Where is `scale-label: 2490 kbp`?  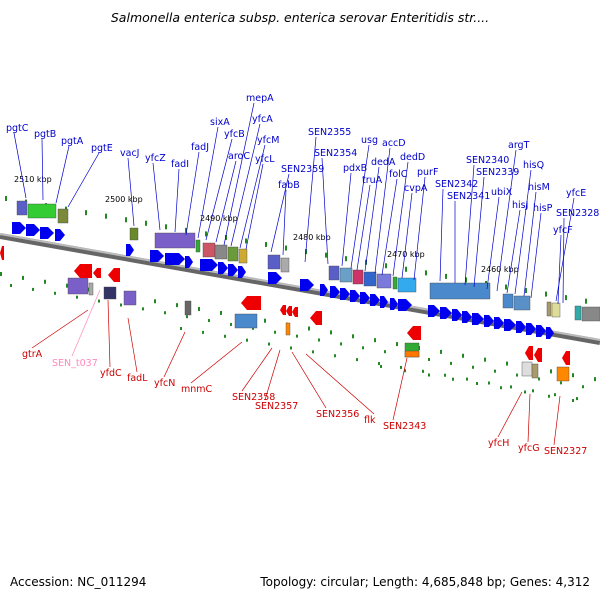 scale-label: 2490 kbp is located at coordinates (219, 218).